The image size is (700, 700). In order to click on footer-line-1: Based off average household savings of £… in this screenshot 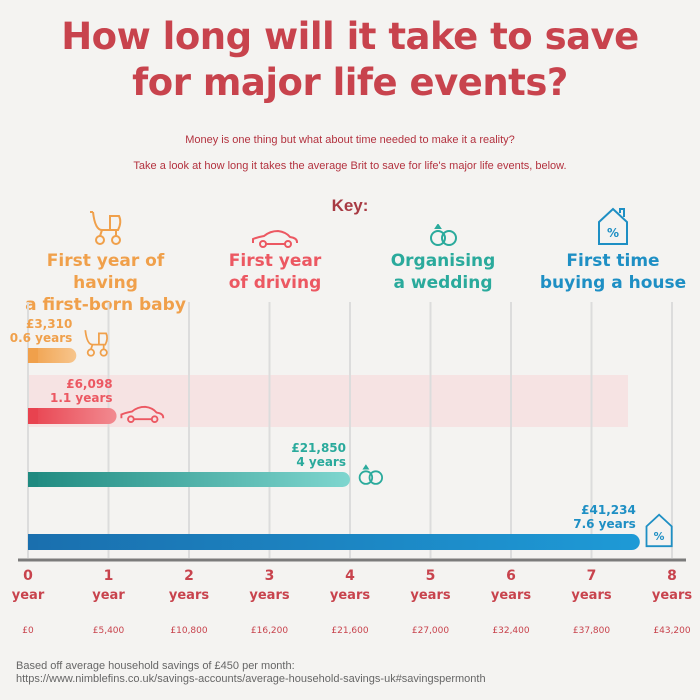, I will do `click(155, 666)`.